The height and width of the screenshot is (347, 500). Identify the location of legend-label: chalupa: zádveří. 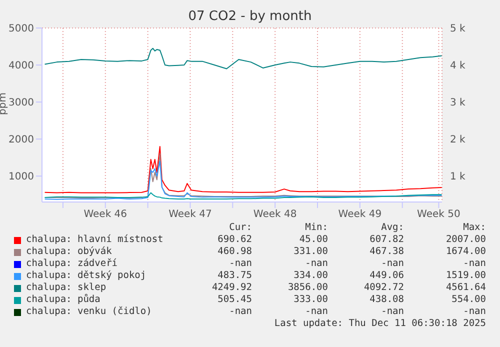
(72, 263).